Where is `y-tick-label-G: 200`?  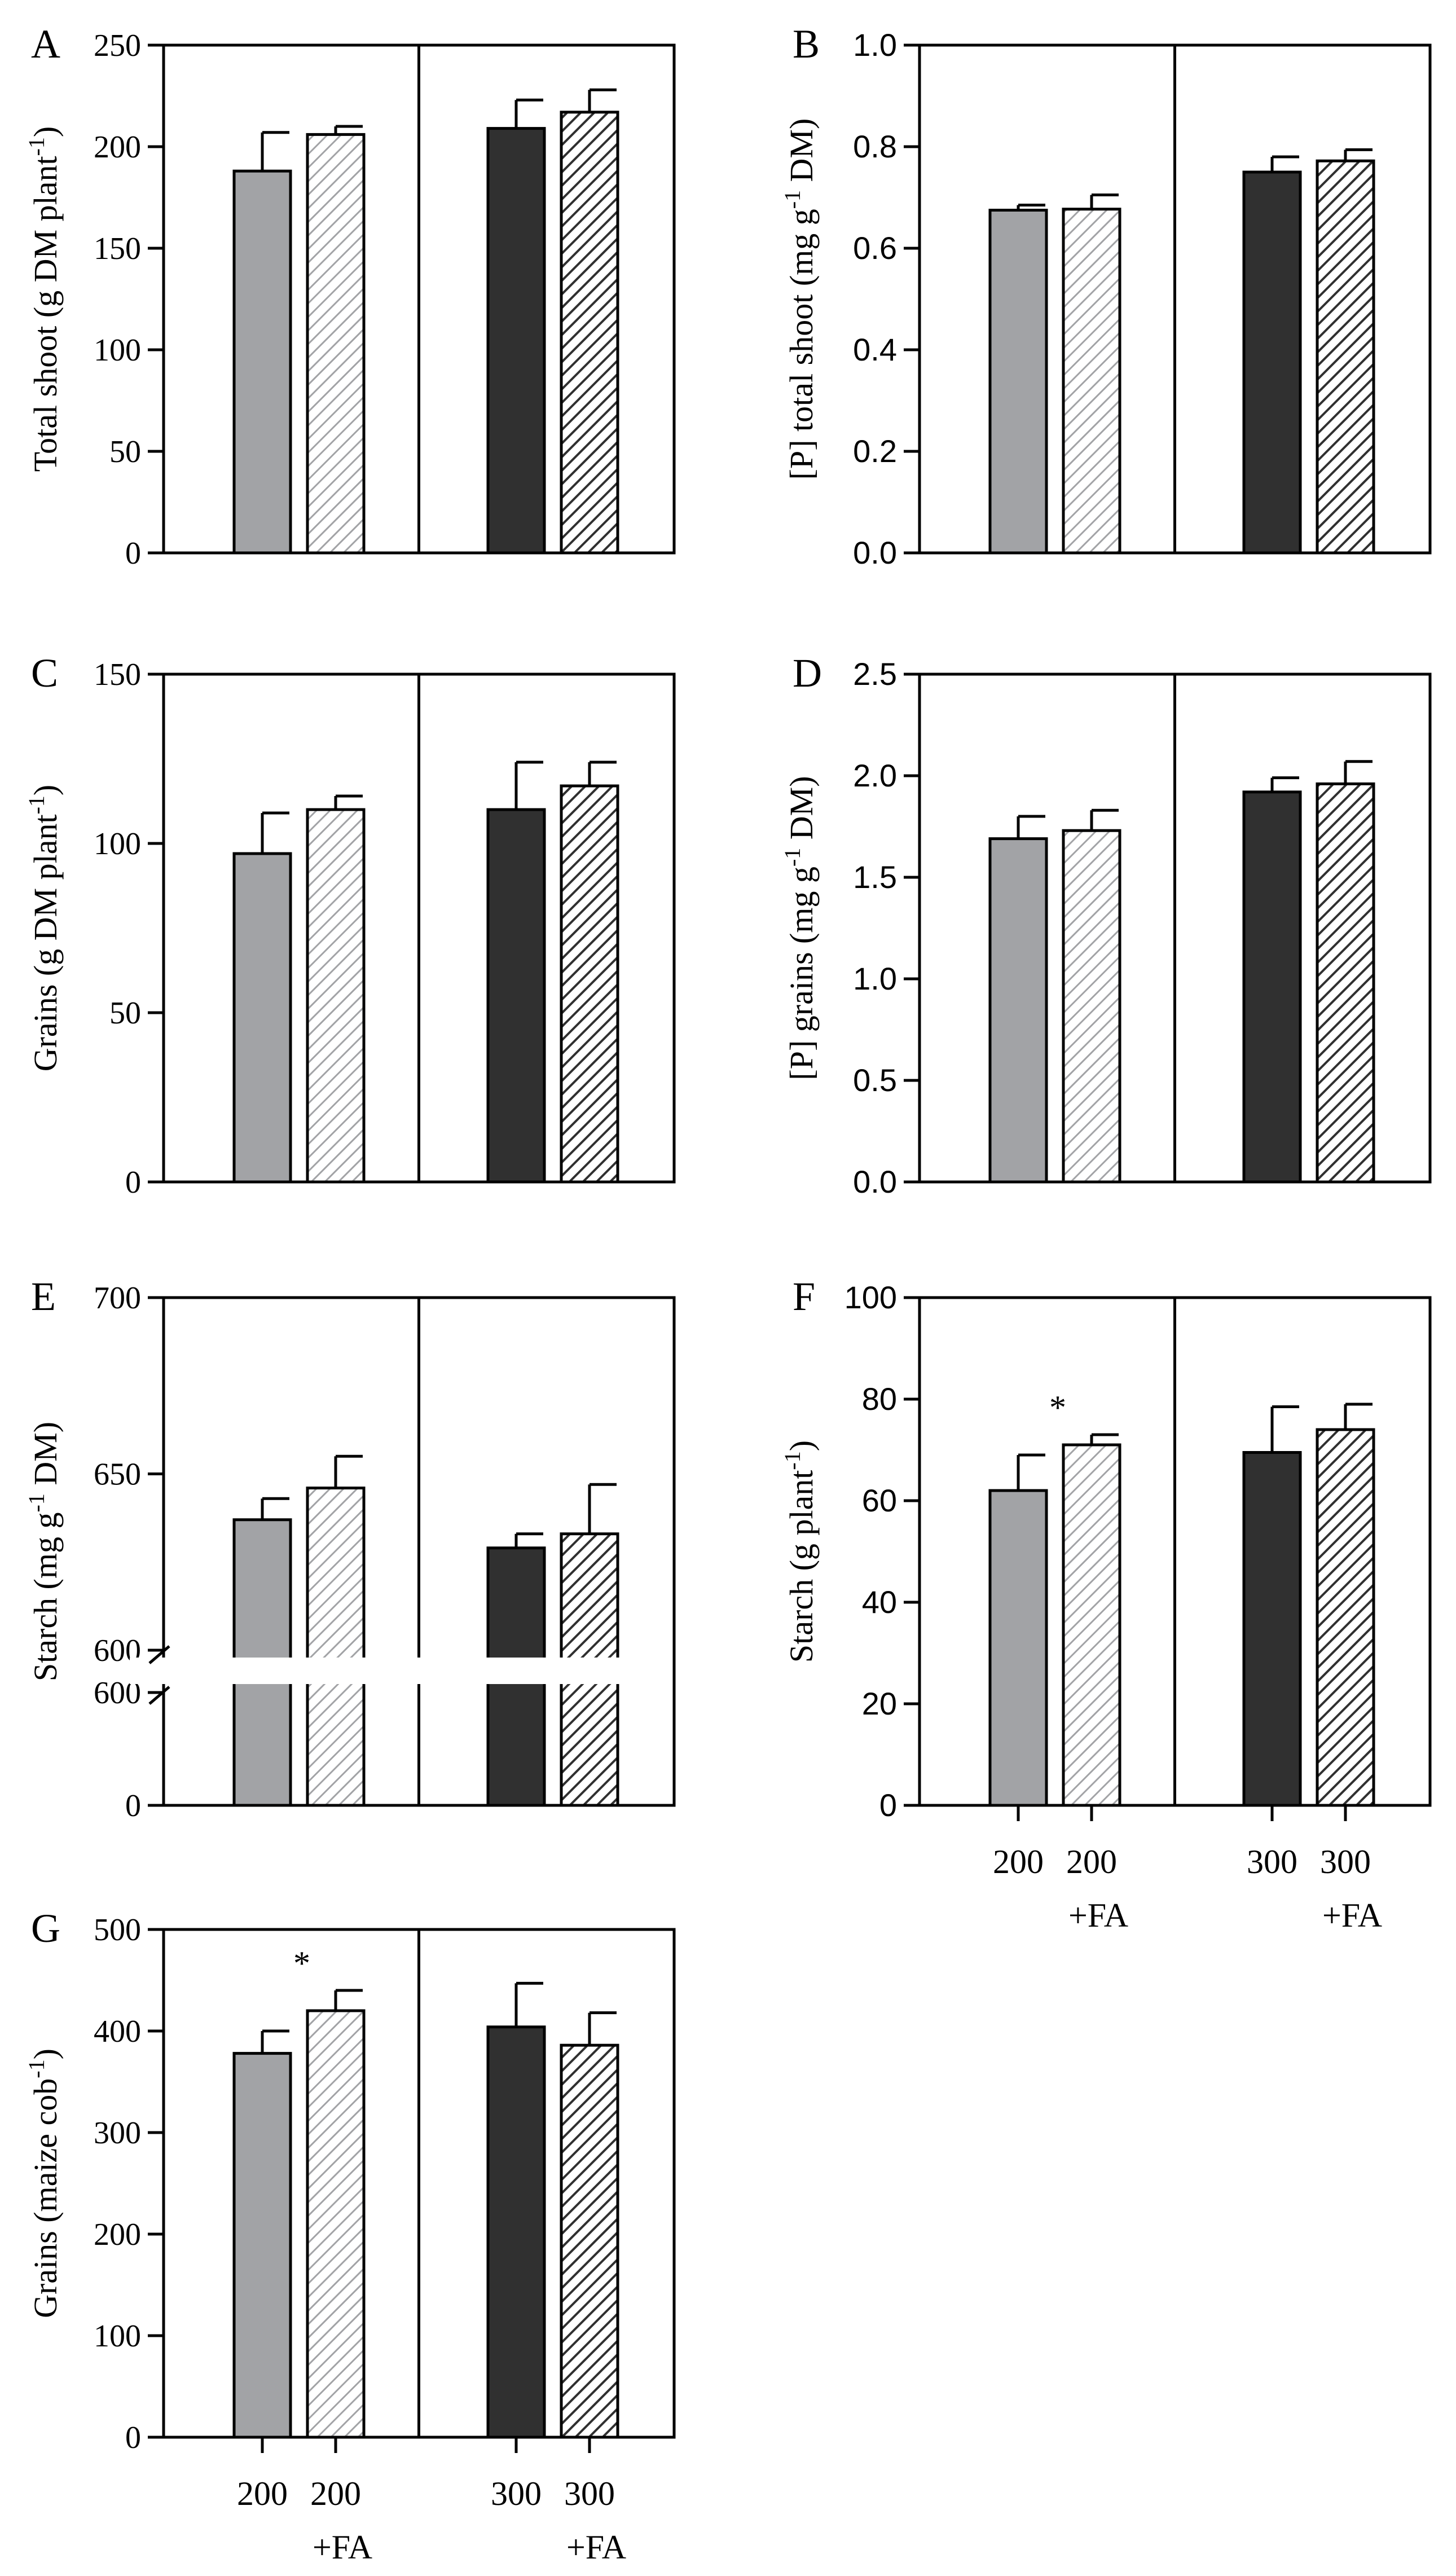 y-tick-label-G: 200 is located at coordinates (117, 2234).